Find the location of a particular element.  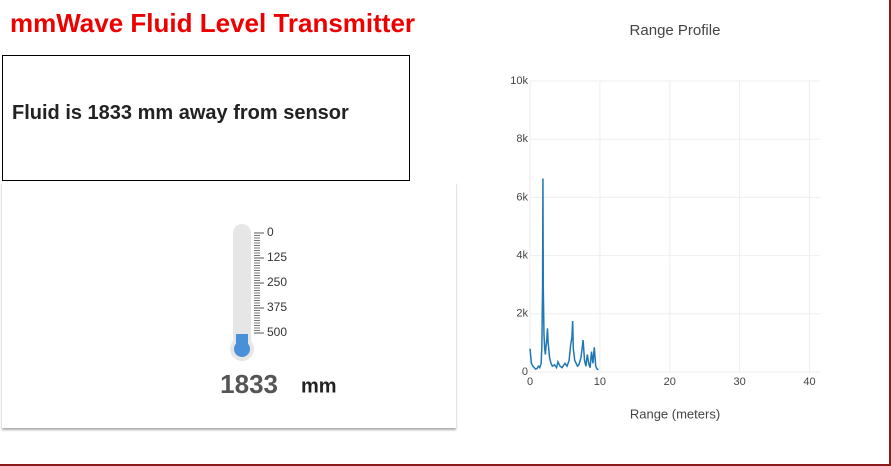

x-tick-label: 0 is located at coordinates (530, 382).